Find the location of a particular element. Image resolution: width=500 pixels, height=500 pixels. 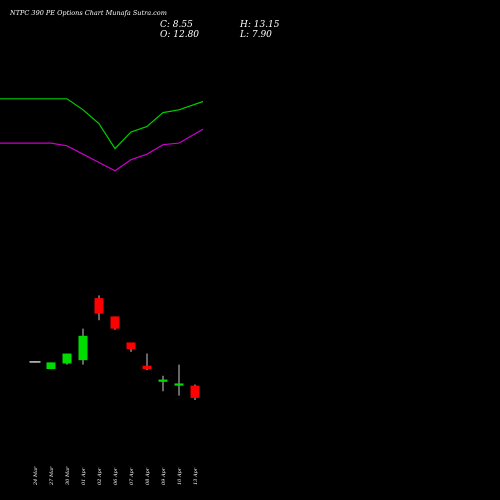

x-tick-label: 01 Apr is located at coordinates (84, 476).